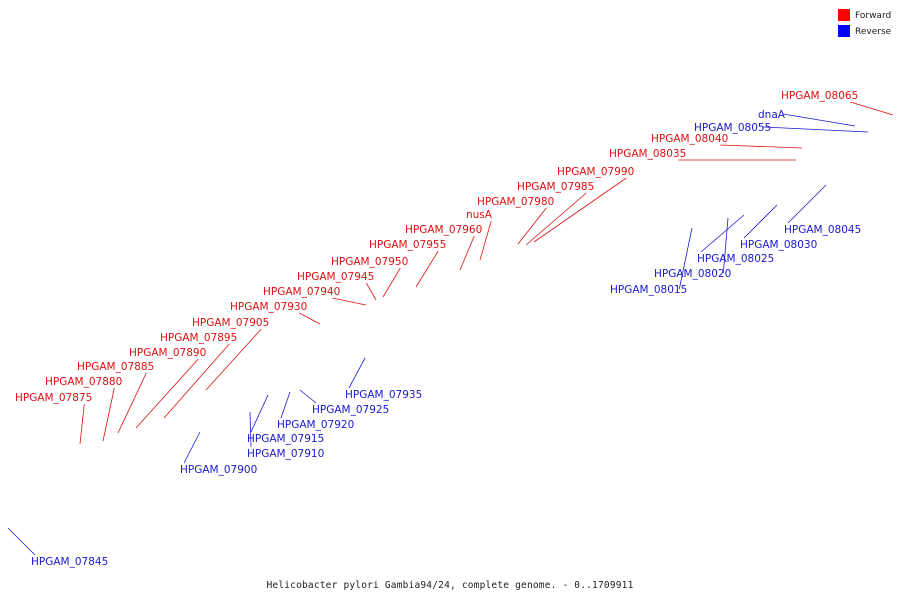 The image size is (900, 600). I want to click on reverse-gene-label: HPGAM_07845, so click(69, 562).